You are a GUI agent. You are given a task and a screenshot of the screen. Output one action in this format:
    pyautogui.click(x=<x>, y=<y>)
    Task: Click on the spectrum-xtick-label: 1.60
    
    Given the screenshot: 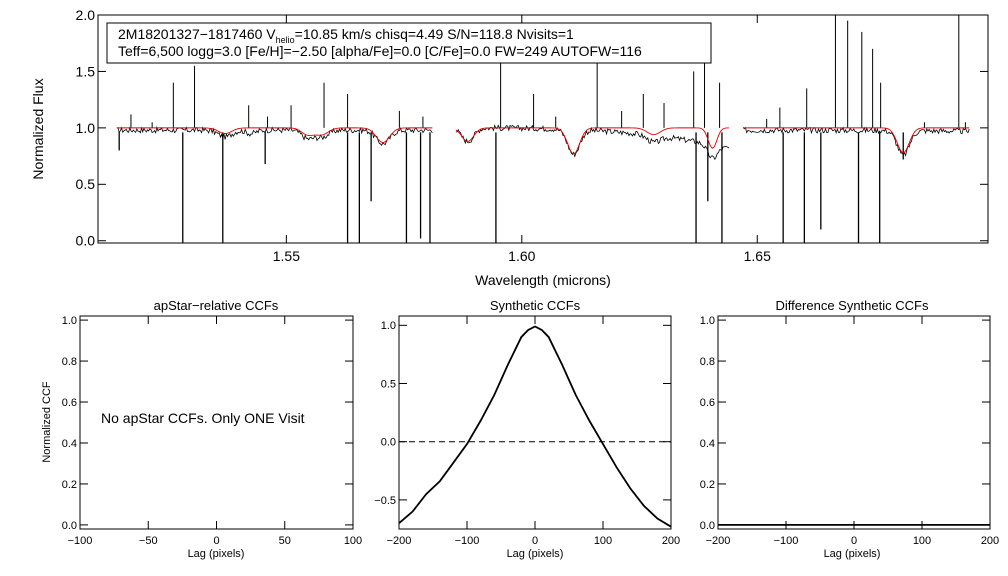 What is the action you would take?
    pyautogui.click(x=521, y=256)
    